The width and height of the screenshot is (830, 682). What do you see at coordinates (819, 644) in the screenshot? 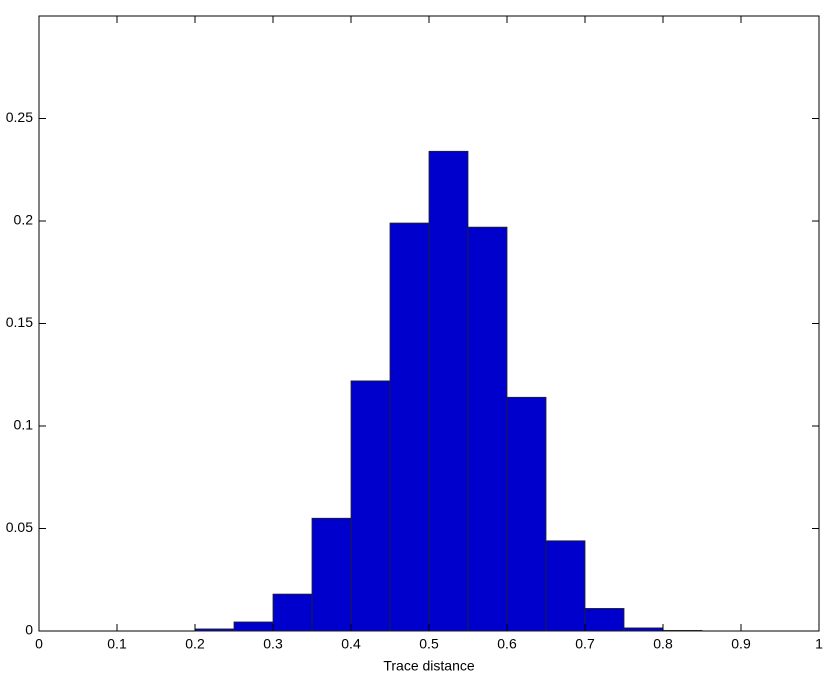
I see `x-tick-label: 1` at bounding box center [819, 644].